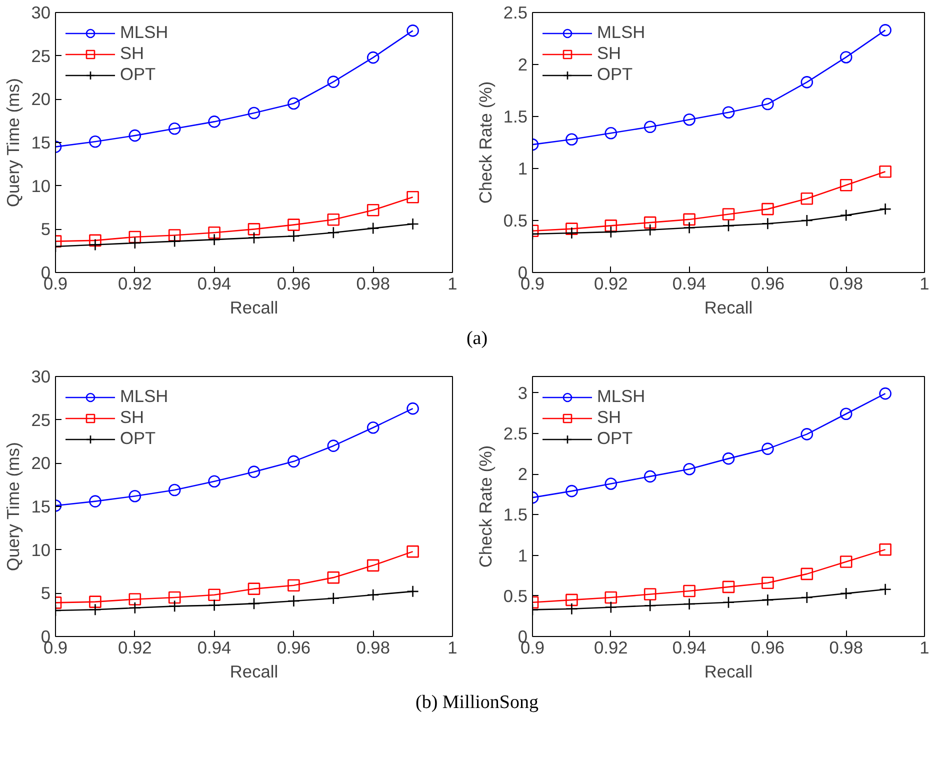  Describe the element at coordinates (523, 392) in the screenshot. I see `y-tick-label: 3` at that location.